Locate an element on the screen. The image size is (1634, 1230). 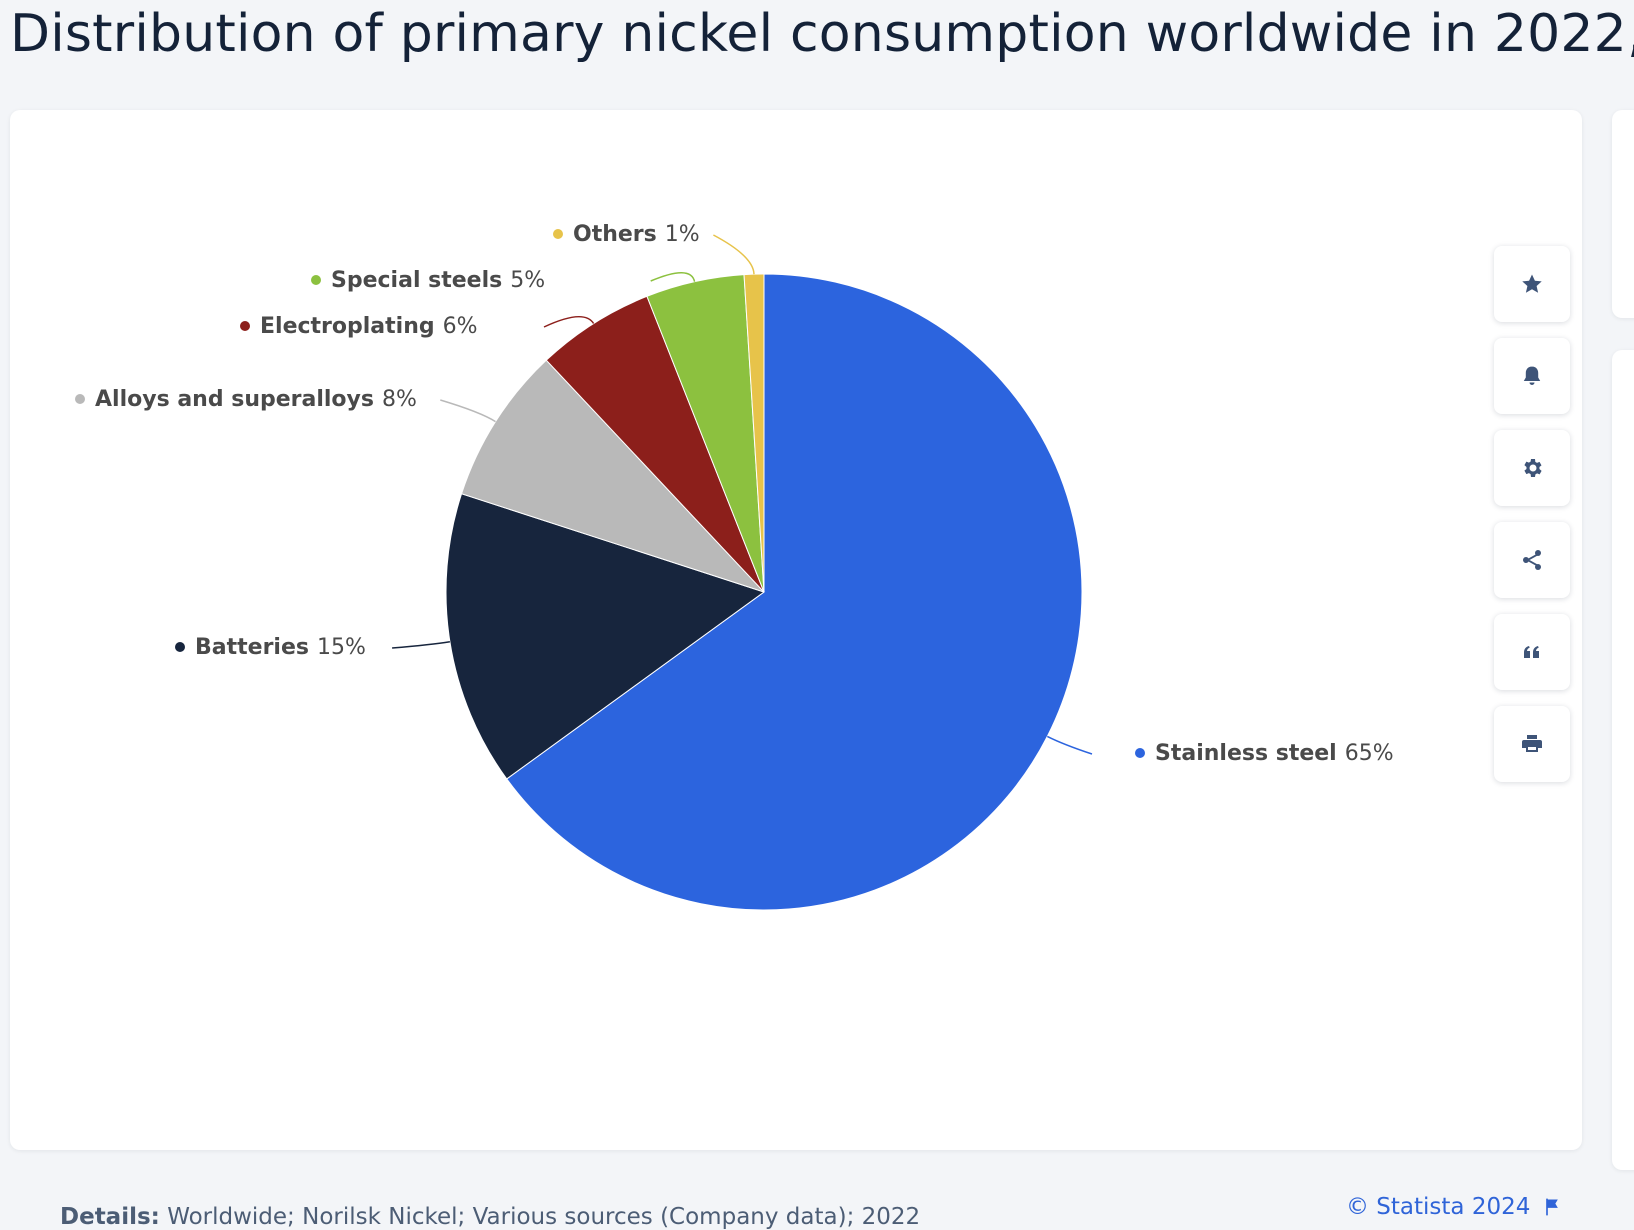
label-dot-electroplating is located at coordinates (245, 326).